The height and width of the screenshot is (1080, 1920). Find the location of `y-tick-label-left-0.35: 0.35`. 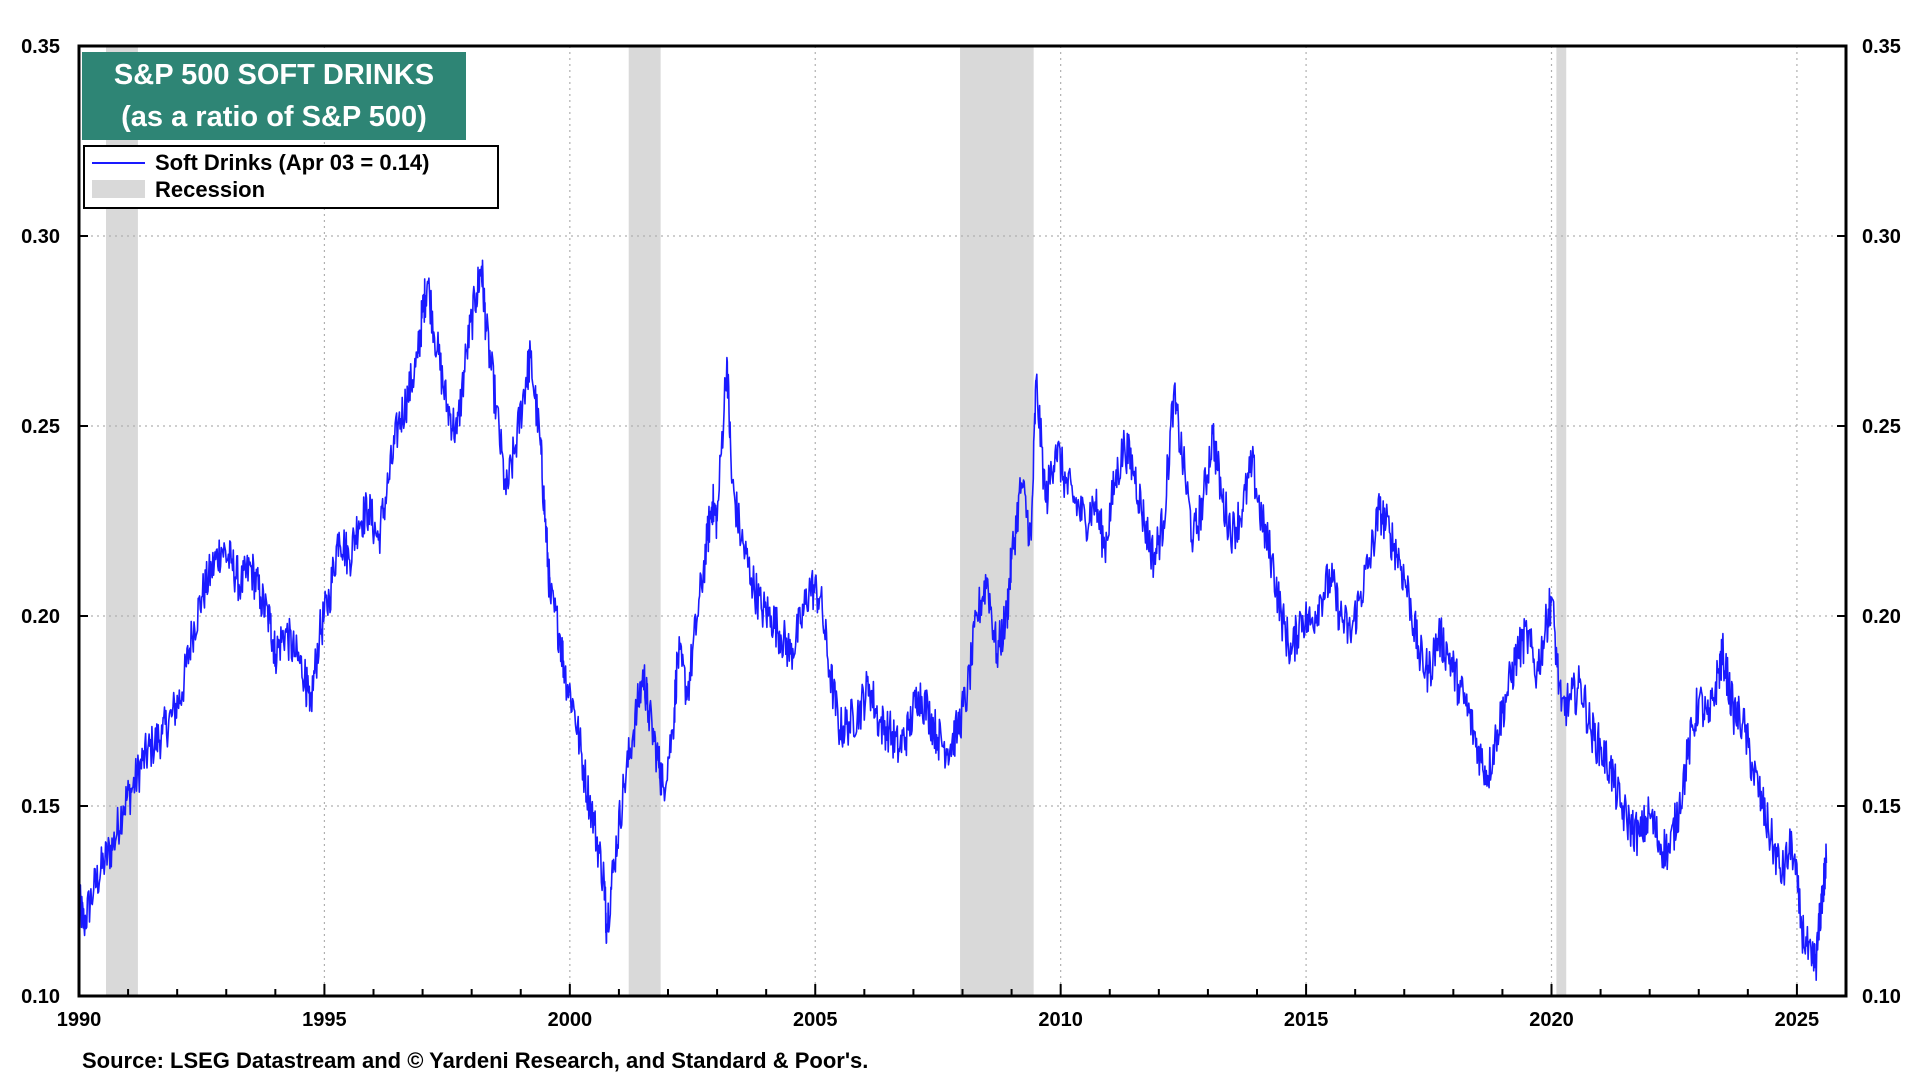

y-tick-label-left-0.35: 0.35 is located at coordinates (40, 47).